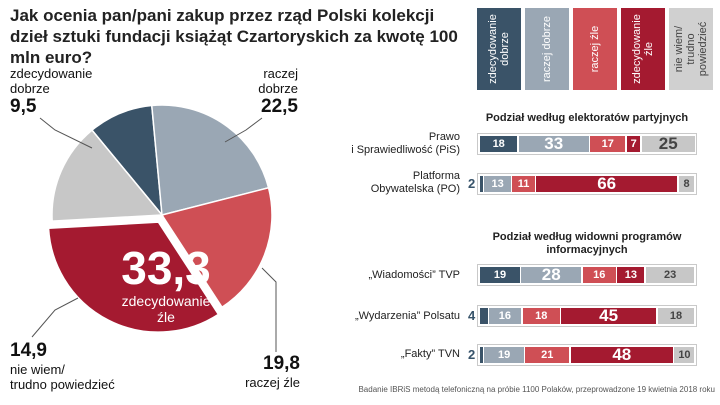 This screenshot has width=720, height=405. I want to click on bar-segment: 25, so click(668, 143).